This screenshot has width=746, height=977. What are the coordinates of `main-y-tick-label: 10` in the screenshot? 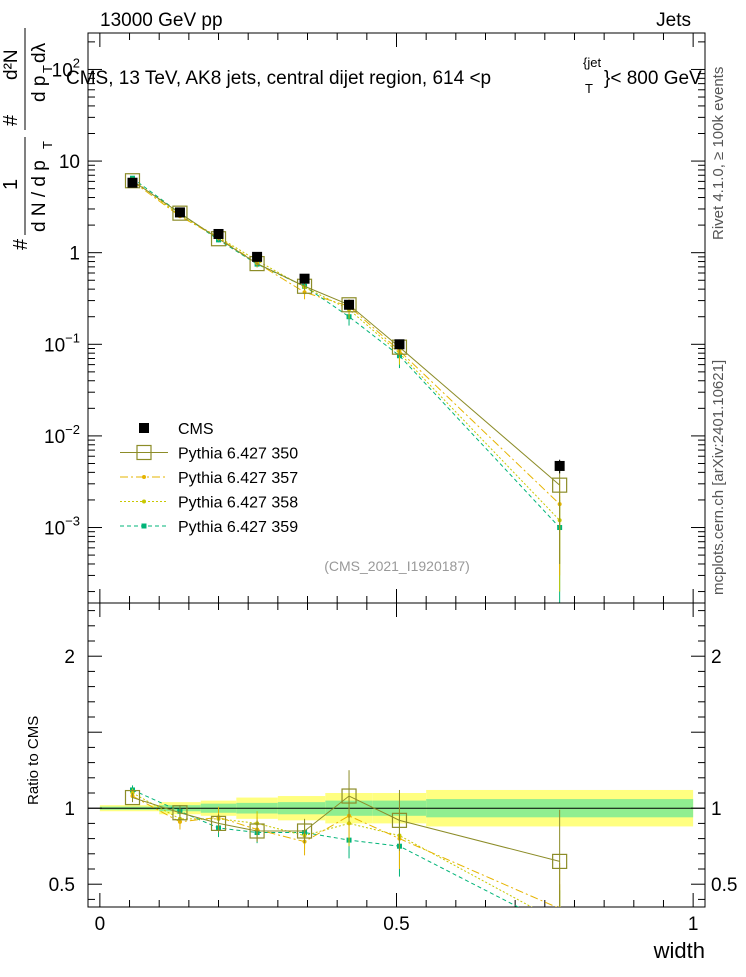 It's located at (69, 162).